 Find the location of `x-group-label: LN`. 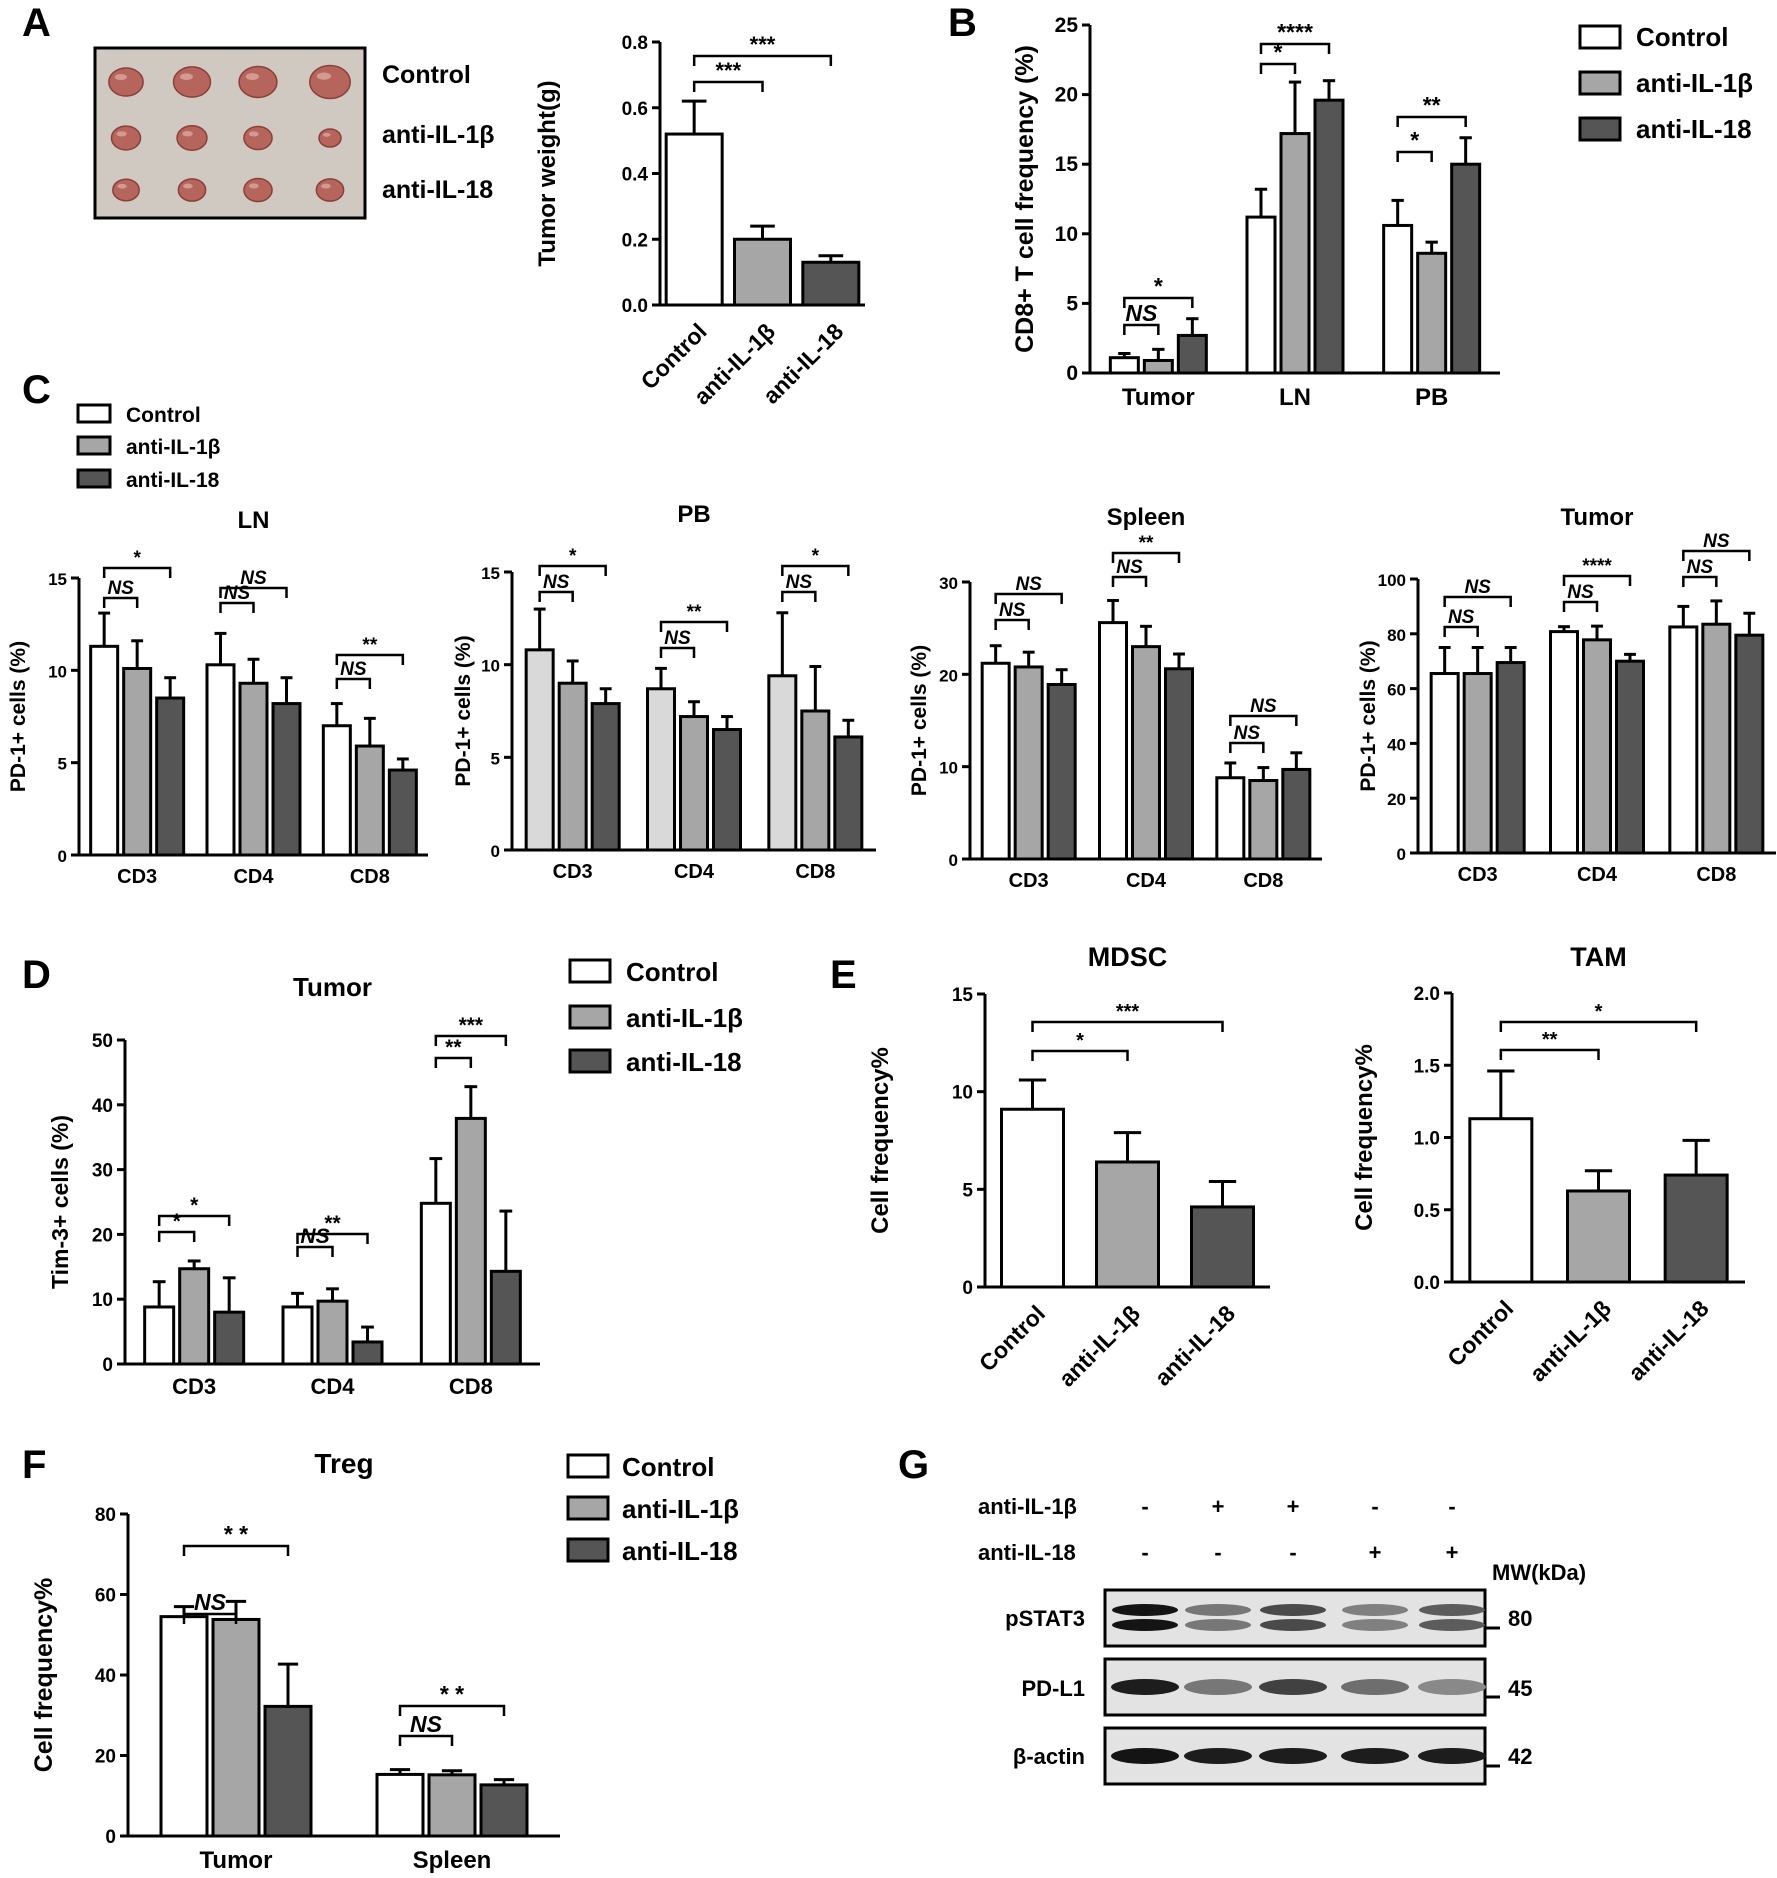

x-group-label: LN is located at coordinates (1295, 397).